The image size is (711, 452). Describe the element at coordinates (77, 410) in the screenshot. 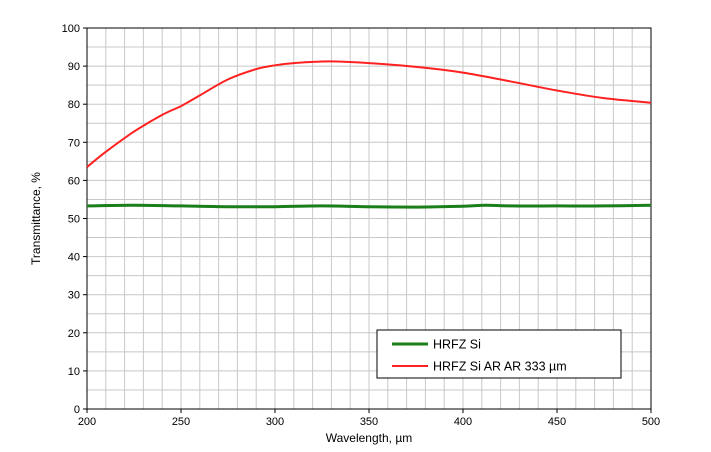

I see `y-tick-label: 0` at that location.